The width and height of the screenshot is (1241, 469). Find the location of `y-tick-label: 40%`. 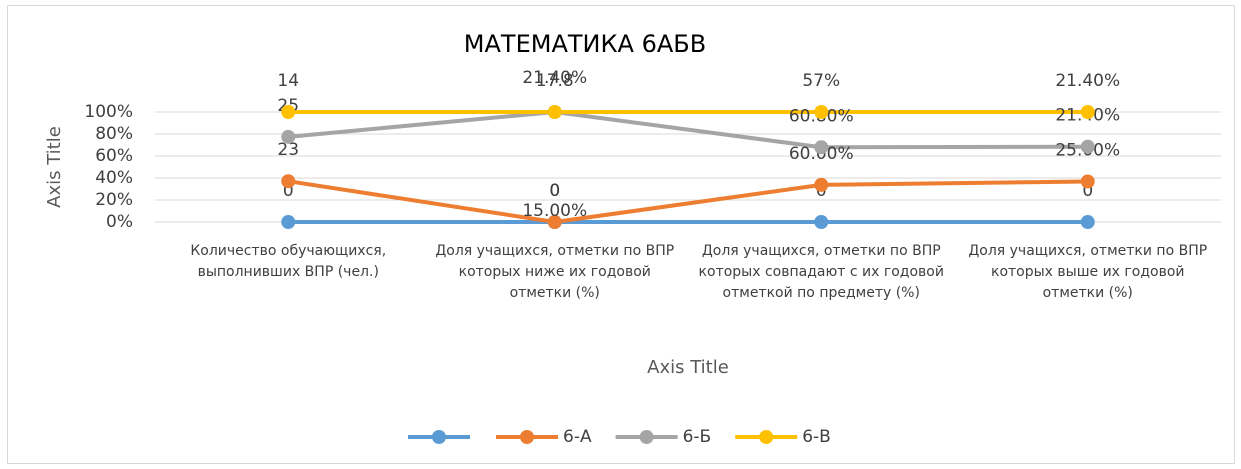

y-tick-label: 40% is located at coordinates (114, 178).